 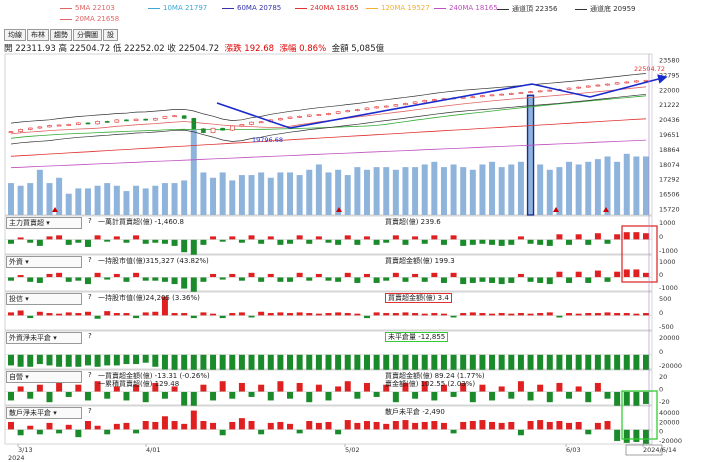 What do you see at coordinates (328, 154) in the screenshot?
I see `ma240-line` at bounding box center [328, 154].